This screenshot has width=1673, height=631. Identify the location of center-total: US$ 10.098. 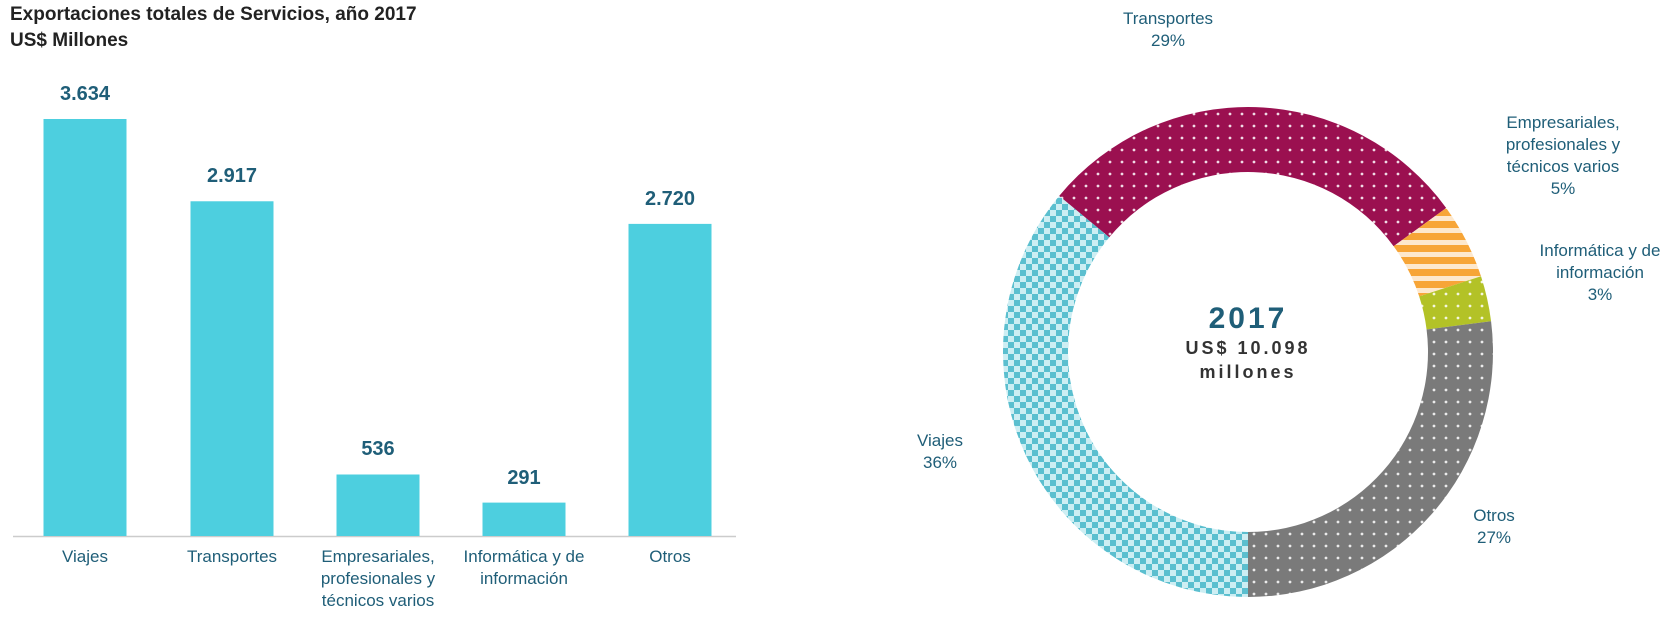
(1248, 348).